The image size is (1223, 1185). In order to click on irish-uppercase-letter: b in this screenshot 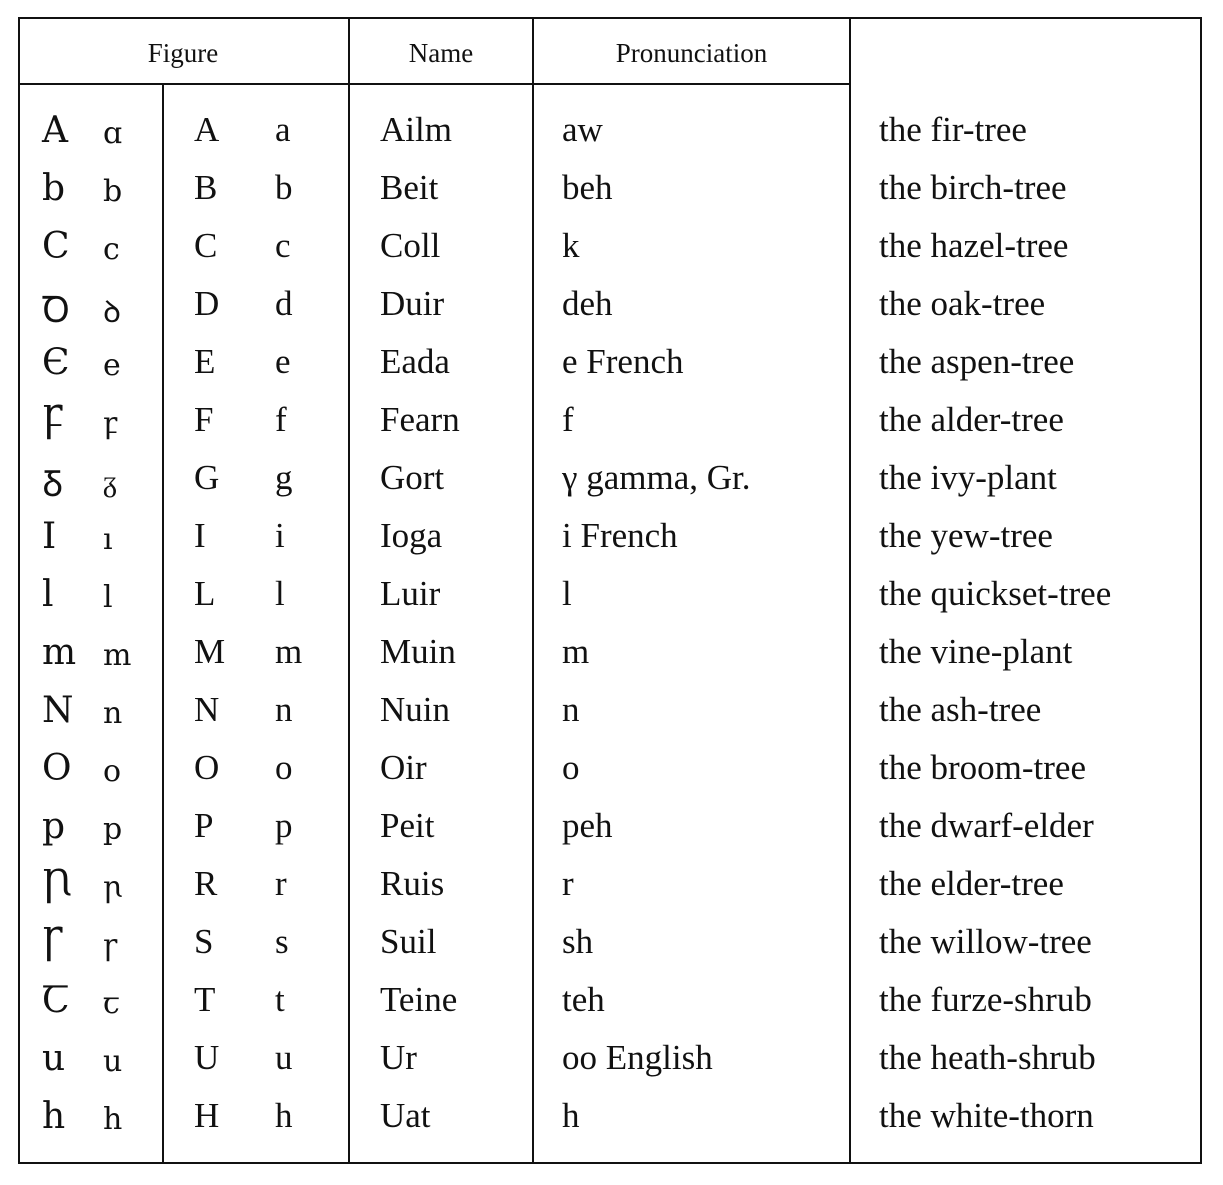, I will do `click(54, 188)`.